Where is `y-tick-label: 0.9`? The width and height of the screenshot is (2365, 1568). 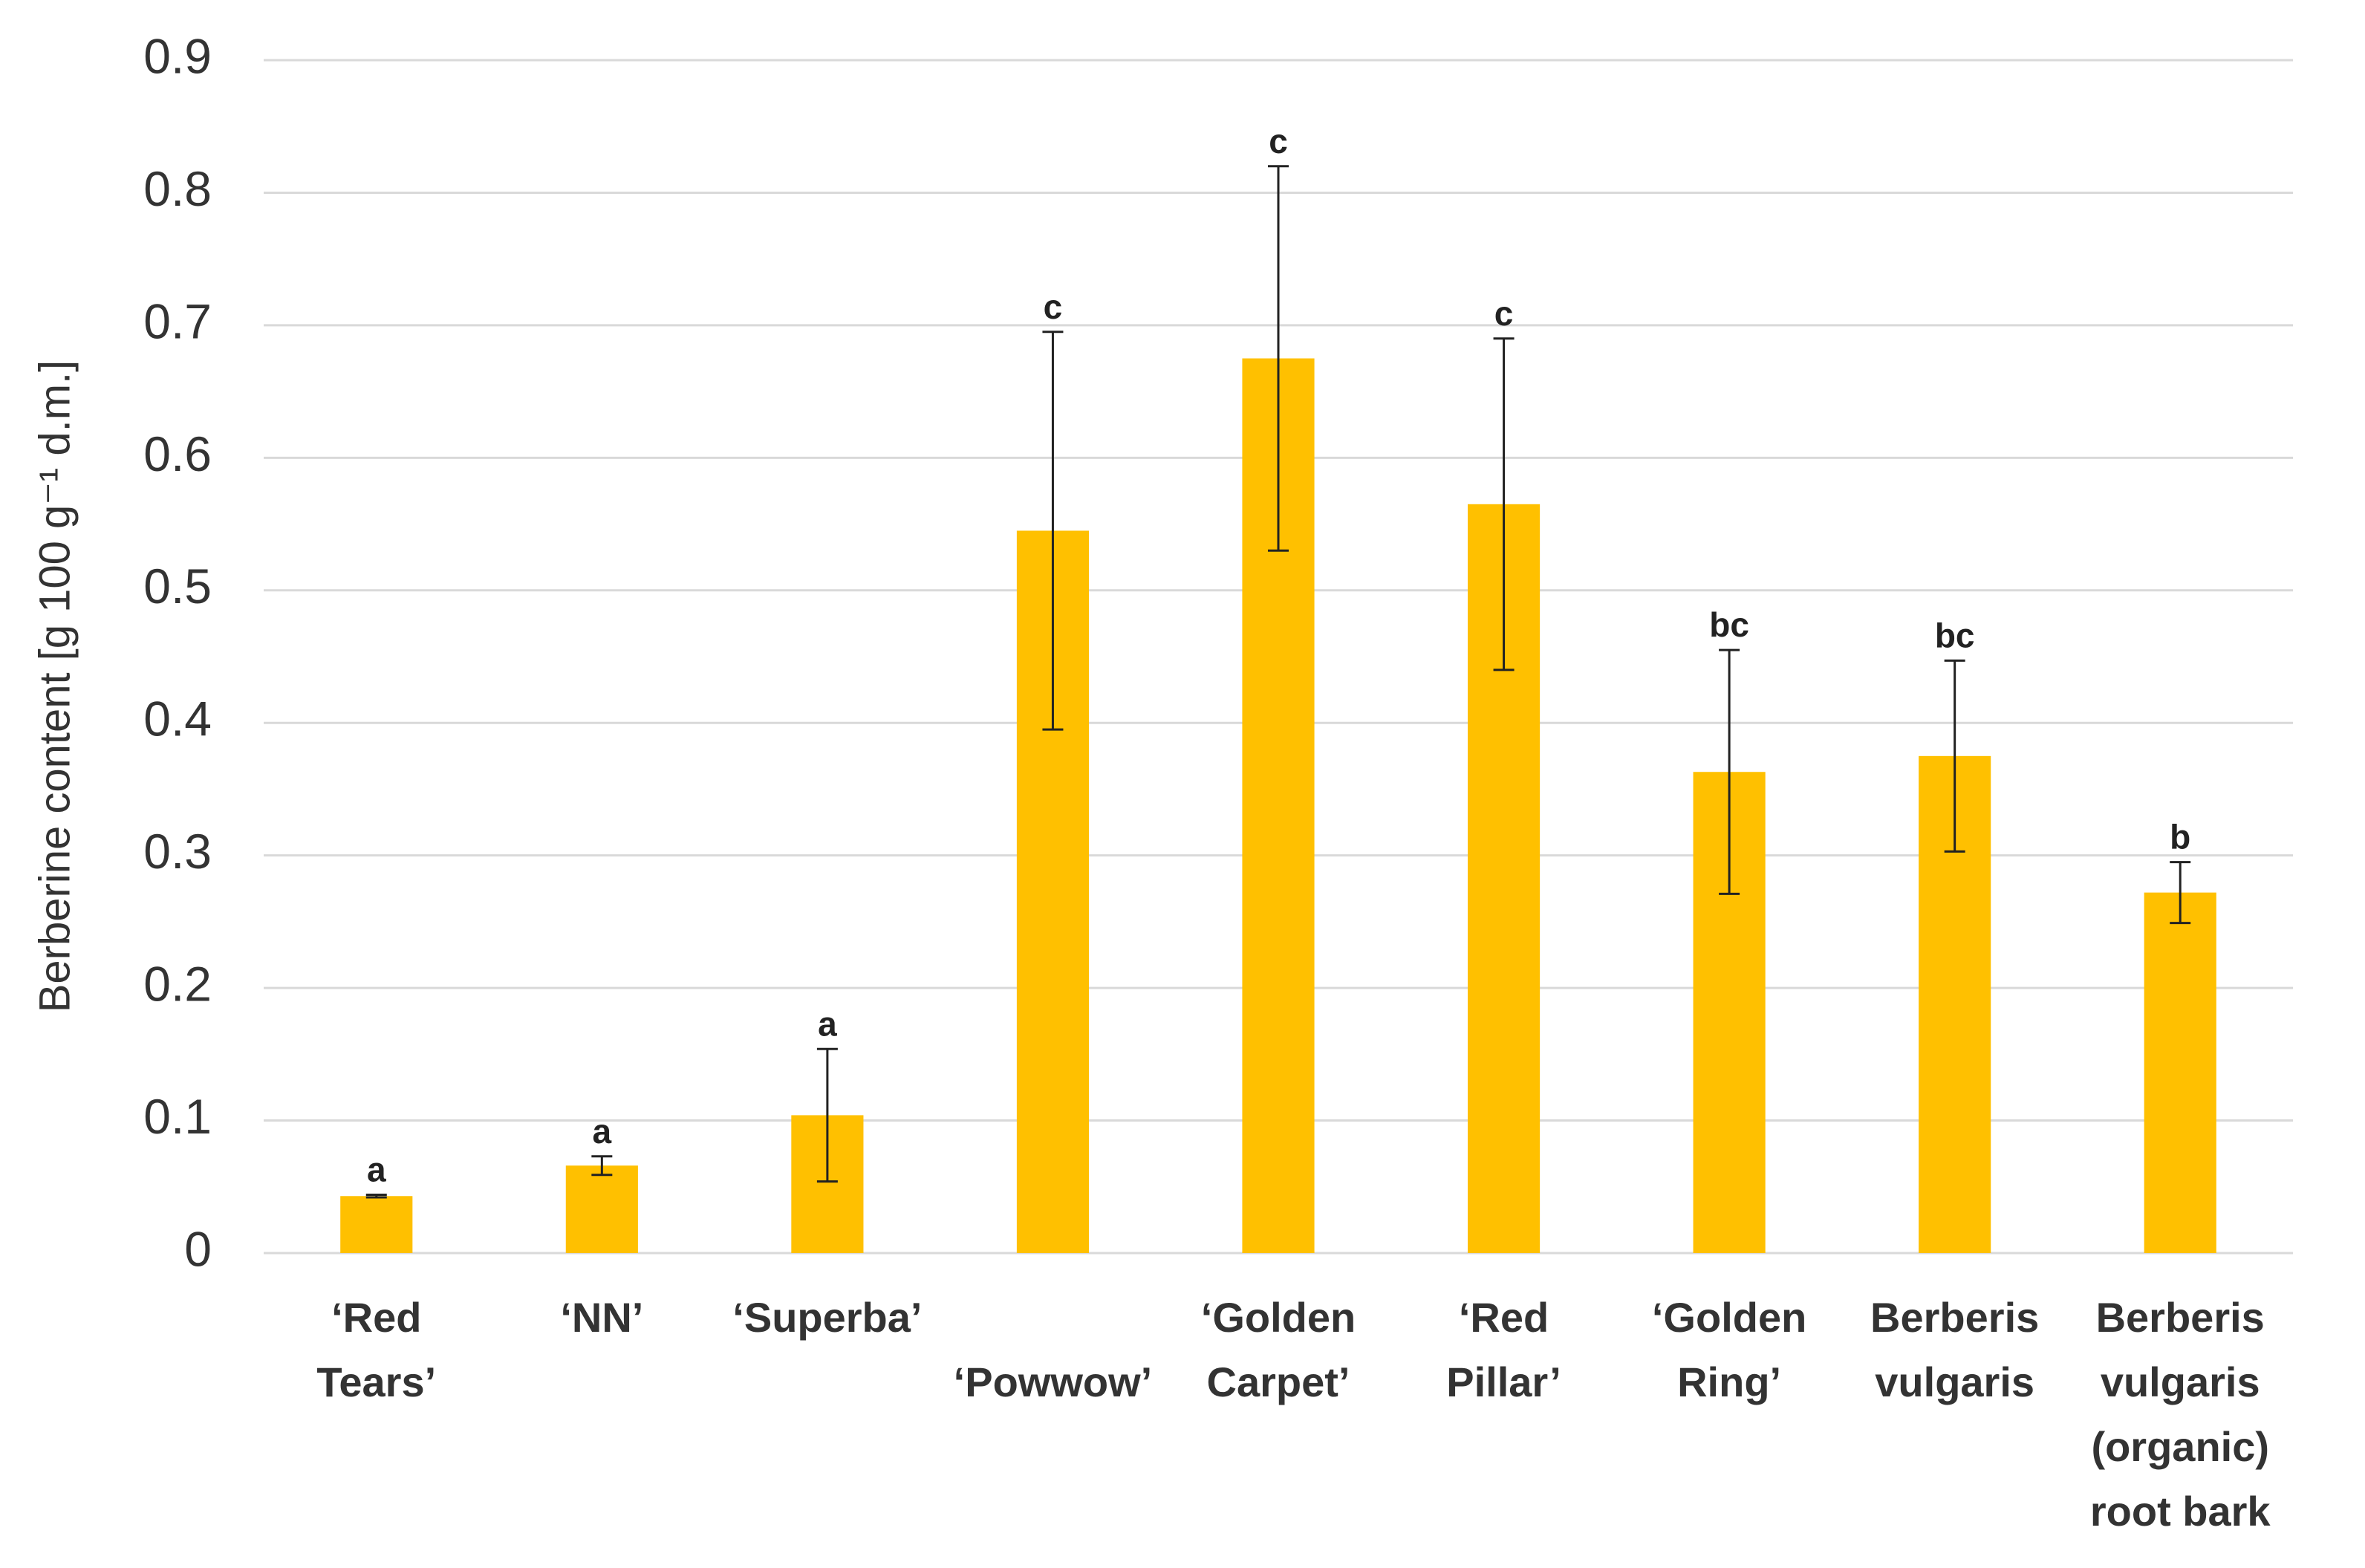 y-tick-label: 0.9 is located at coordinates (178, 56).